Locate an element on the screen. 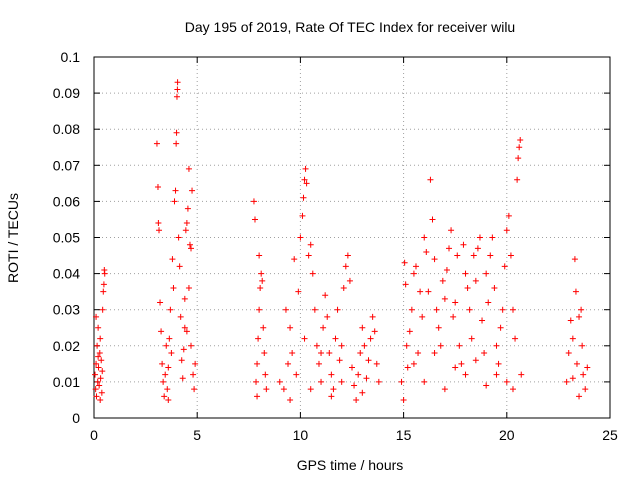 The height and width of the screenshot is (480, 640). y-tick-label: 0.04 is located at coordinates (66, 274).